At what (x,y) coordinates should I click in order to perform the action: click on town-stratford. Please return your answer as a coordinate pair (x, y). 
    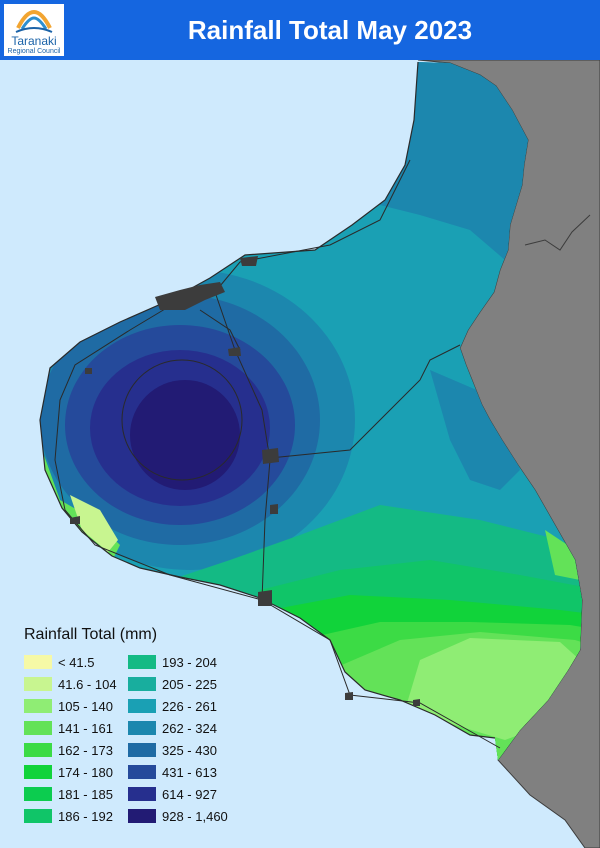
    Looking at the image, I should click on (270, 456).